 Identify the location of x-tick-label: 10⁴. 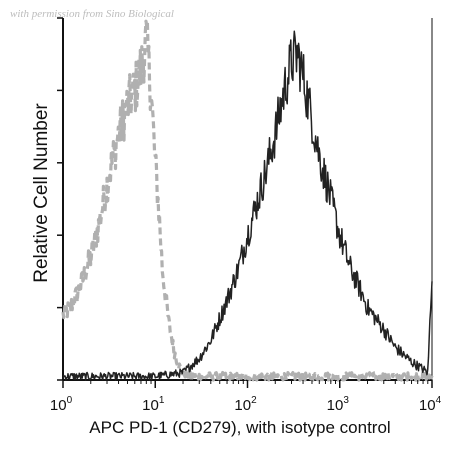
(430, 404).